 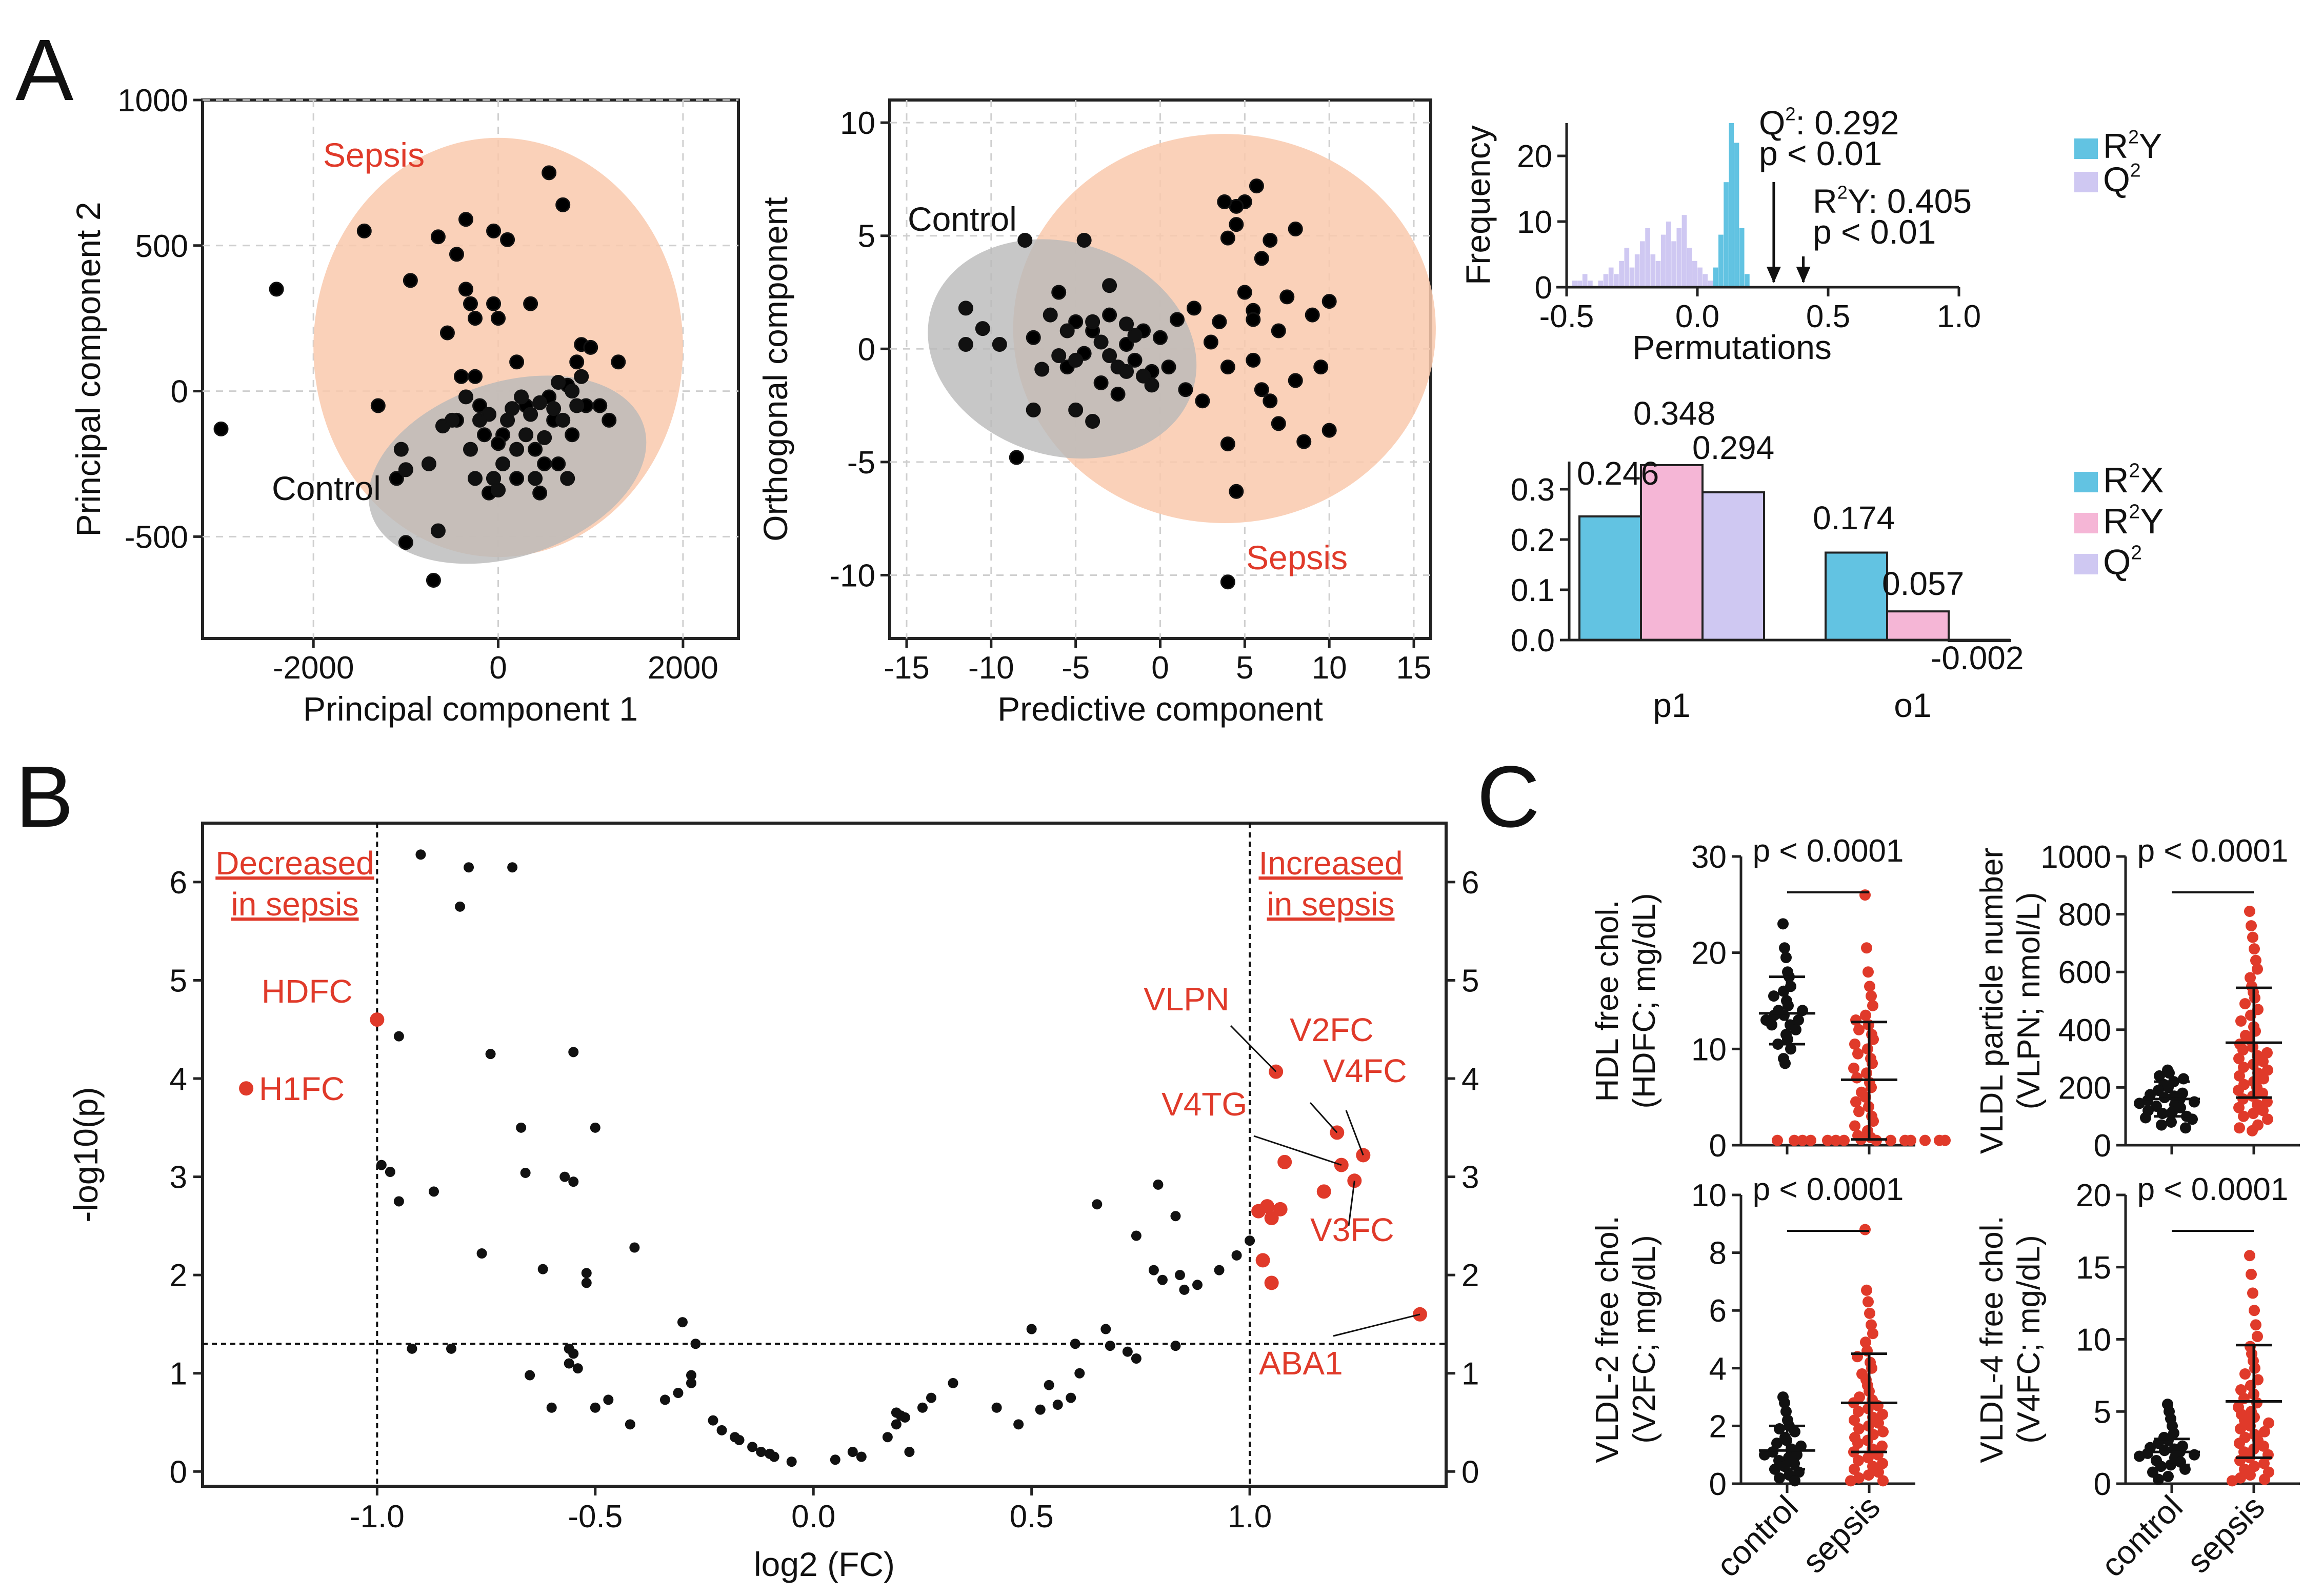 I want to click on q2-marker-label: Q2: 0.292, so click(x=1829, y=122).